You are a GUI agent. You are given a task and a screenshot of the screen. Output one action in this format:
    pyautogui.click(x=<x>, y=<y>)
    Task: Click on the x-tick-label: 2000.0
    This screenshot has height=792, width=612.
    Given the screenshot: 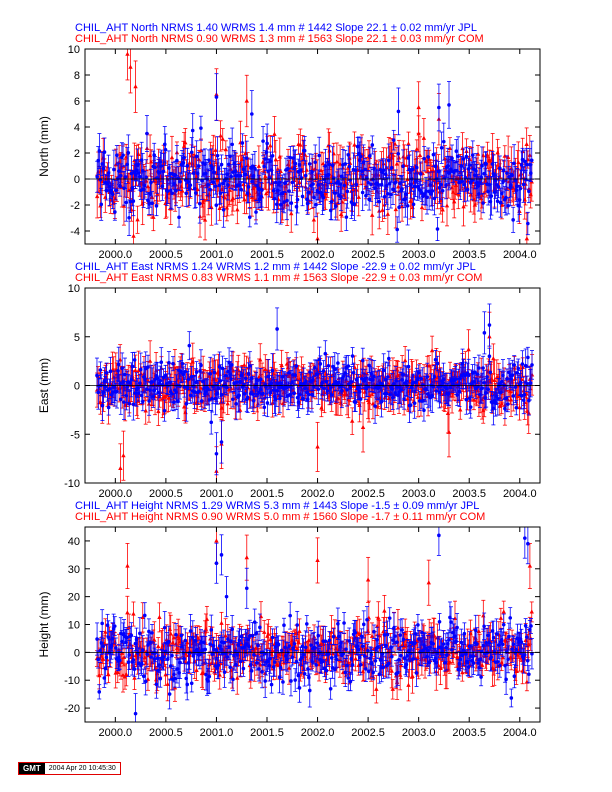 What is the action you would take?
    pyautogui.click(x=116, y=255)
    